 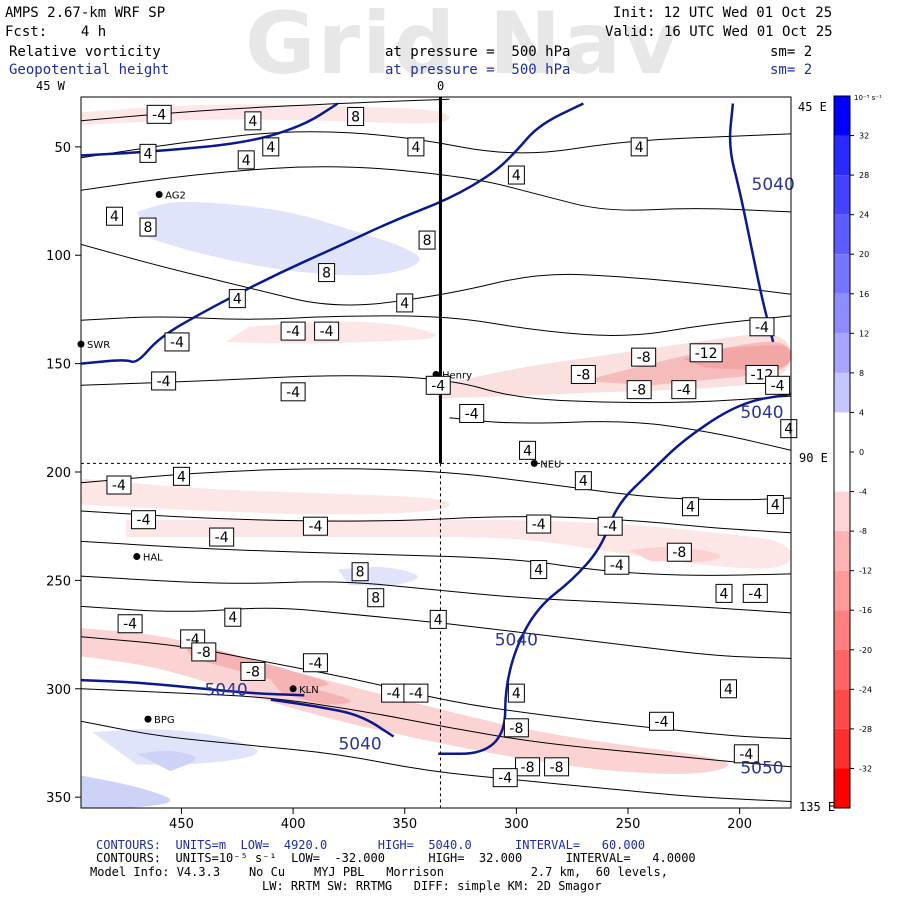 What do you see at coordinates (516, 824) in the screenshot?
I see `x-tick-label: 300` at bounding box center [516, 824].